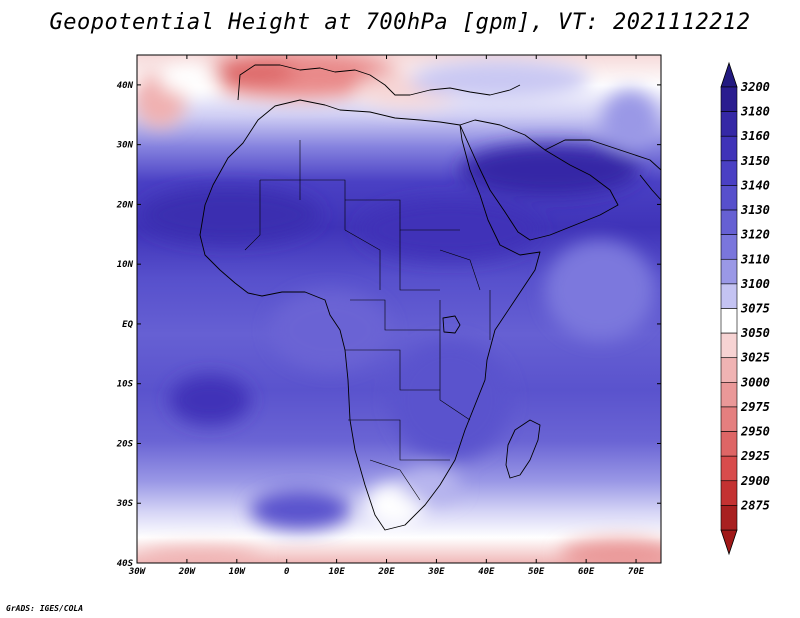 The height and width of the screenshot is (618, 800). What do you see at coordinates (436, 572) in the screenshot?
I see `lon-tick-label: 30E` at bounding box center [436, 572].